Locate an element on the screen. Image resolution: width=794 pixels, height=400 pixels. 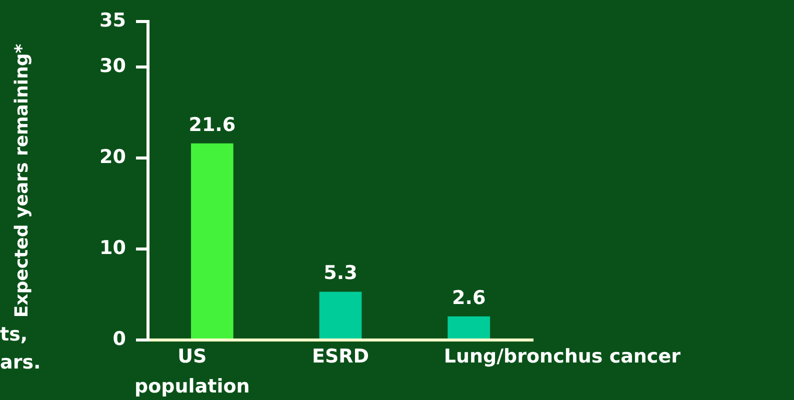
x-tick-label: ESRD is located at coordinates (341, 356).